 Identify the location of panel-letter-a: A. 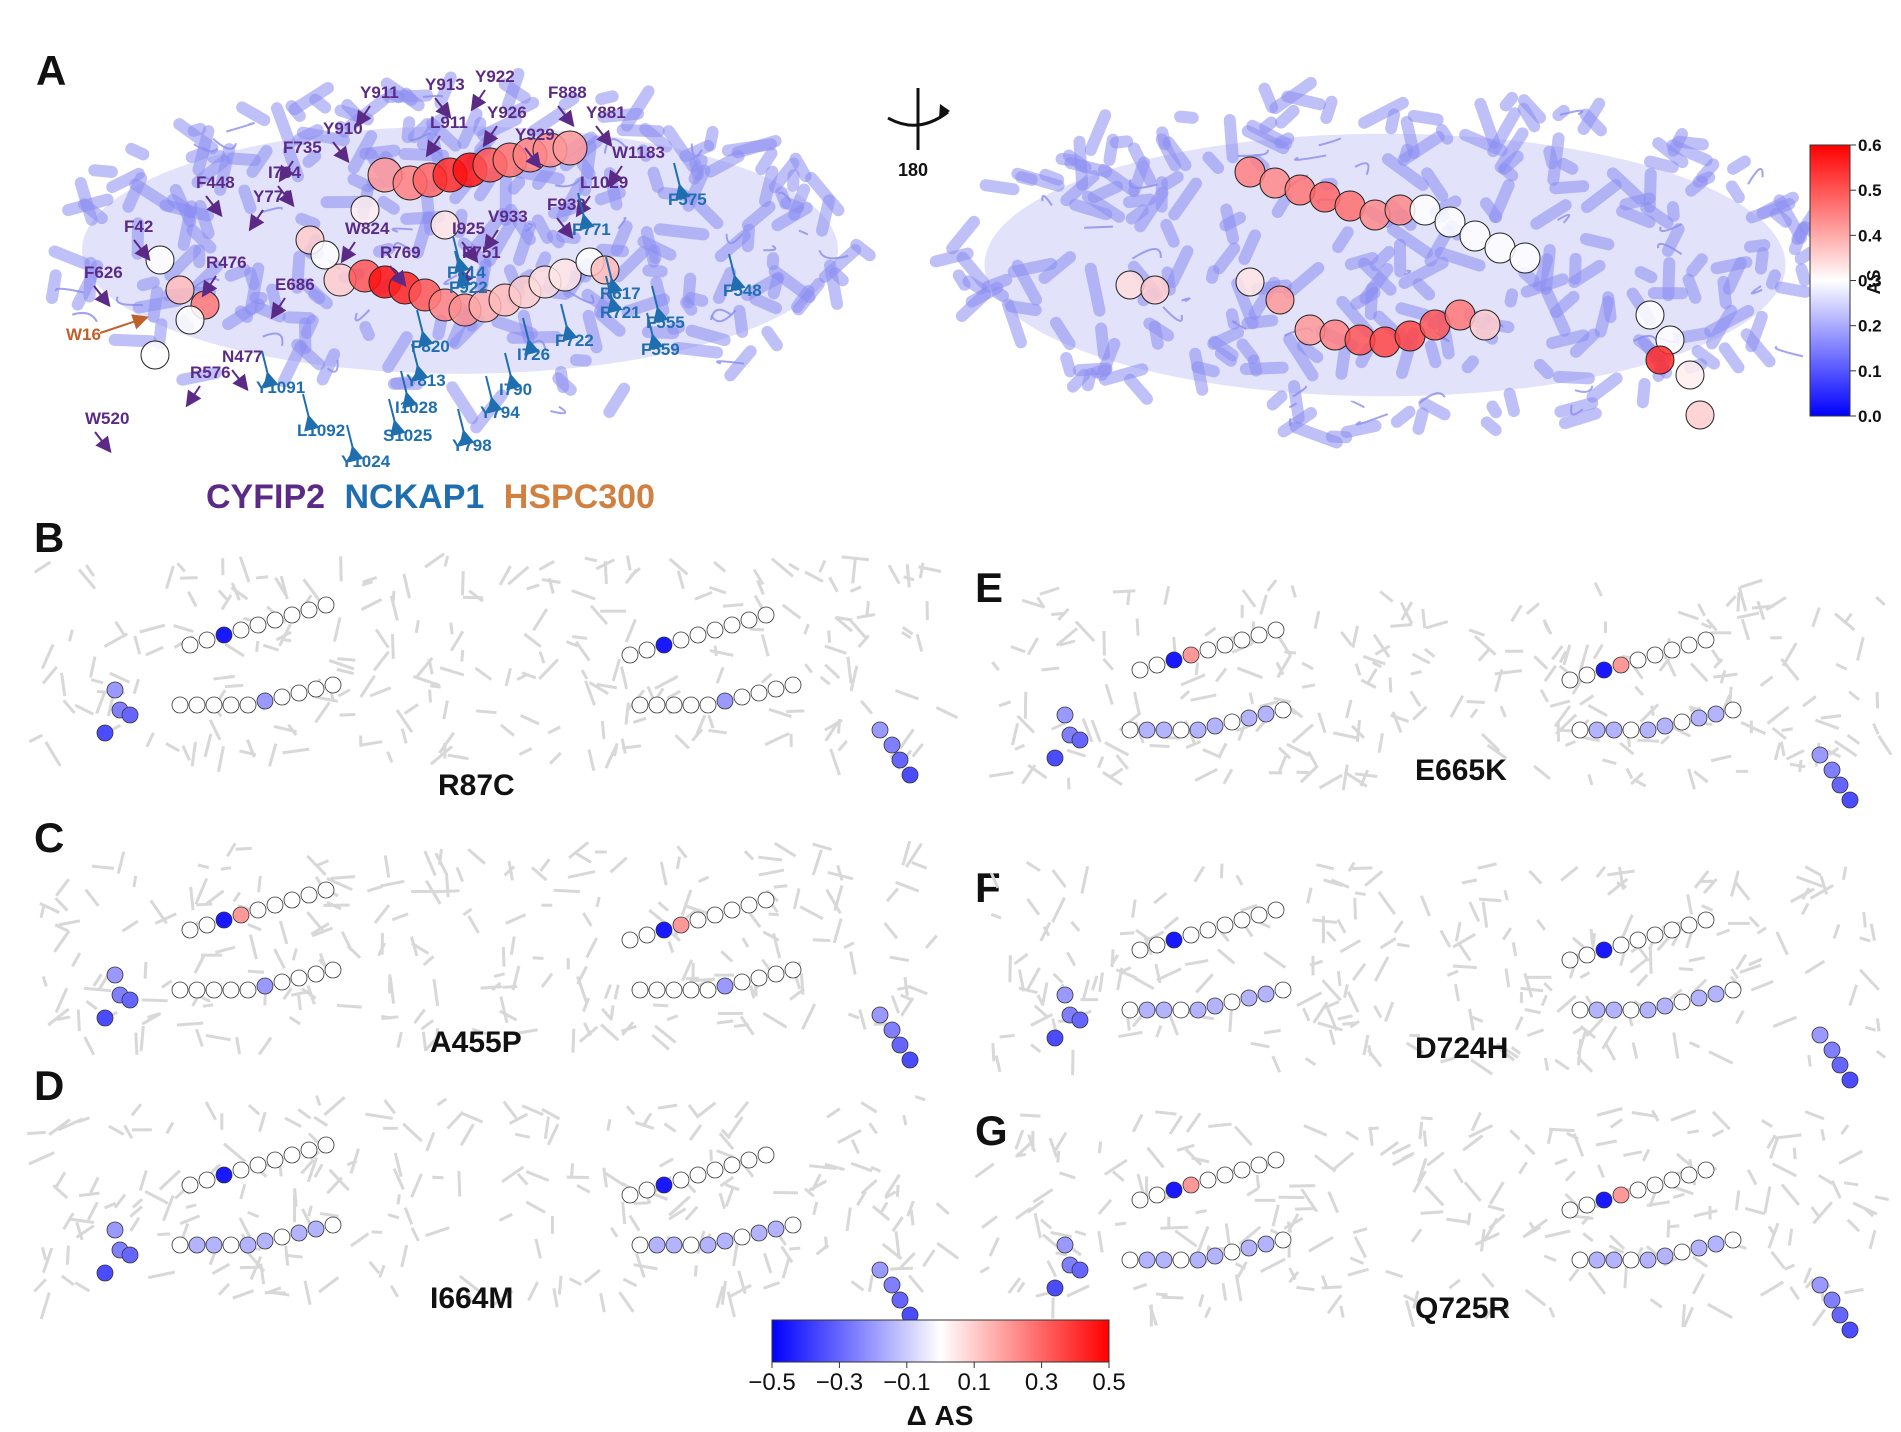
(51, 70).